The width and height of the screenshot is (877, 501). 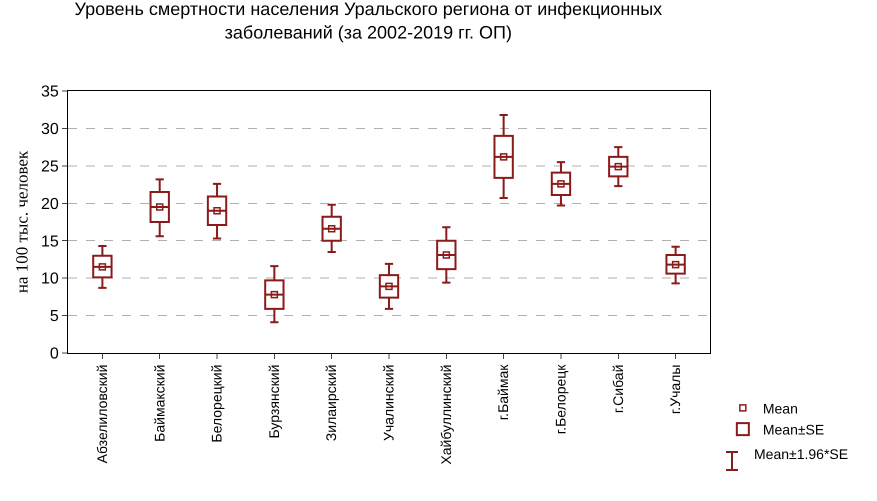 I want to click on x-tick-label: Учалинский, so click(x=388, y=403).